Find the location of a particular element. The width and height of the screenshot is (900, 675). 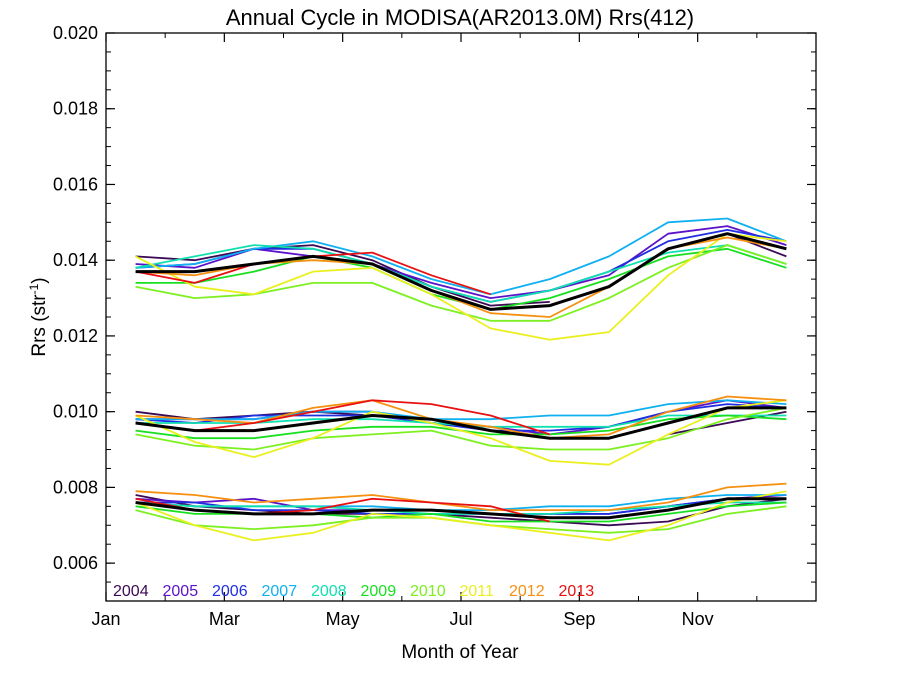

series-2011-mid-line is located at coordinates (461, 432).